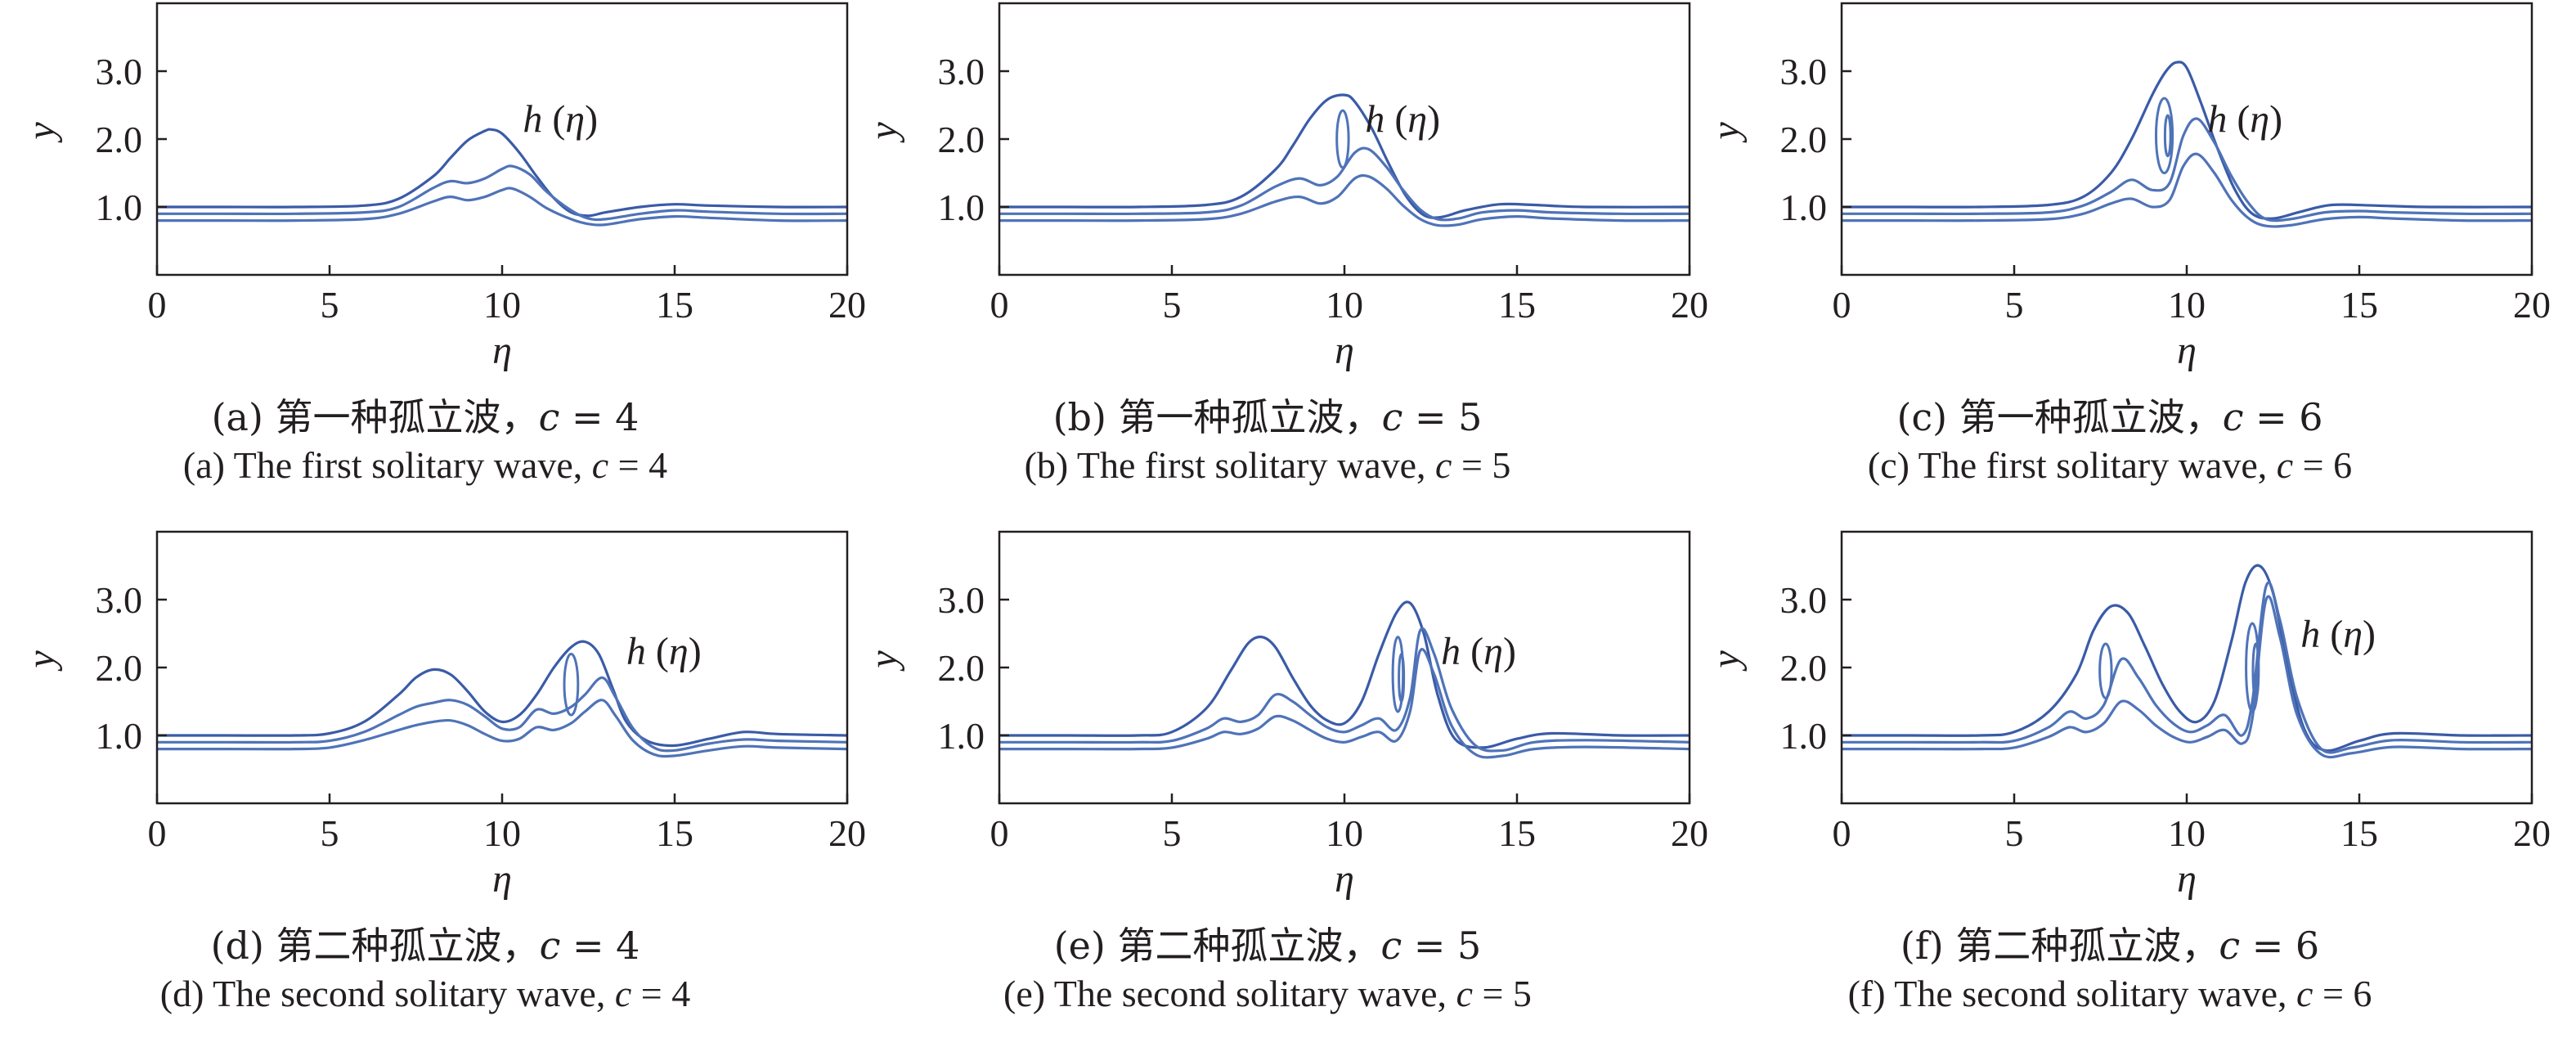  Describe the element at coordinates (2338, 634) in the screenshot. I see `curve-annotation-f: h (η)` at that location.